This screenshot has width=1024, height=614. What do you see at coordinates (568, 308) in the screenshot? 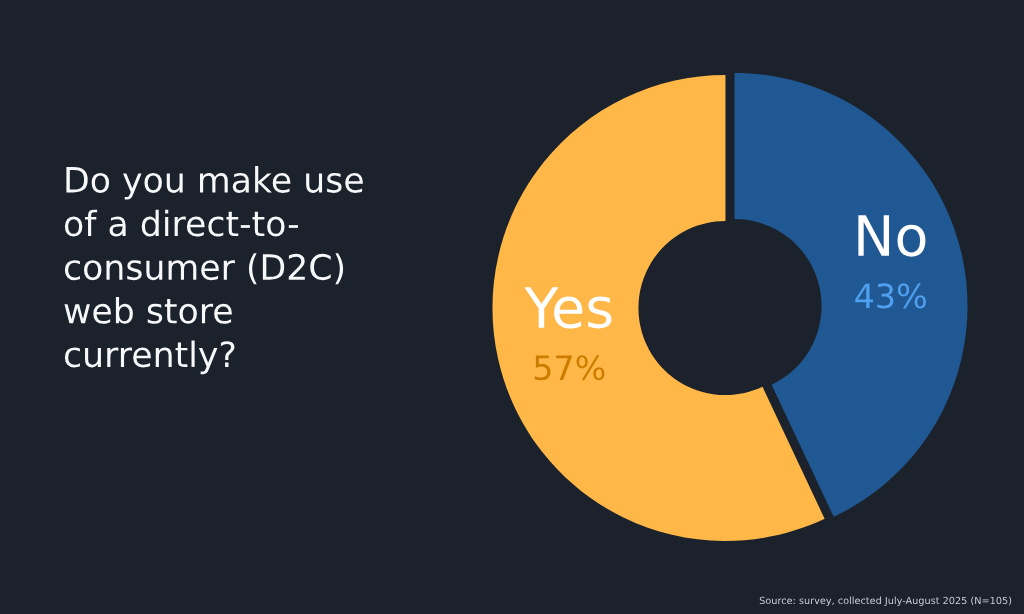
I see `slice-label: Yes` at bounding box center [568, 308].